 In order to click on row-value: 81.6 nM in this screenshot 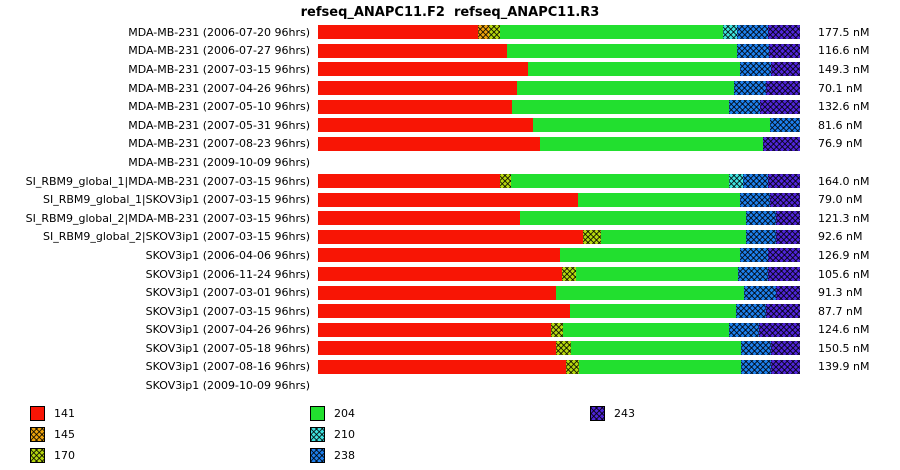, I will do `click(840, 125)`.